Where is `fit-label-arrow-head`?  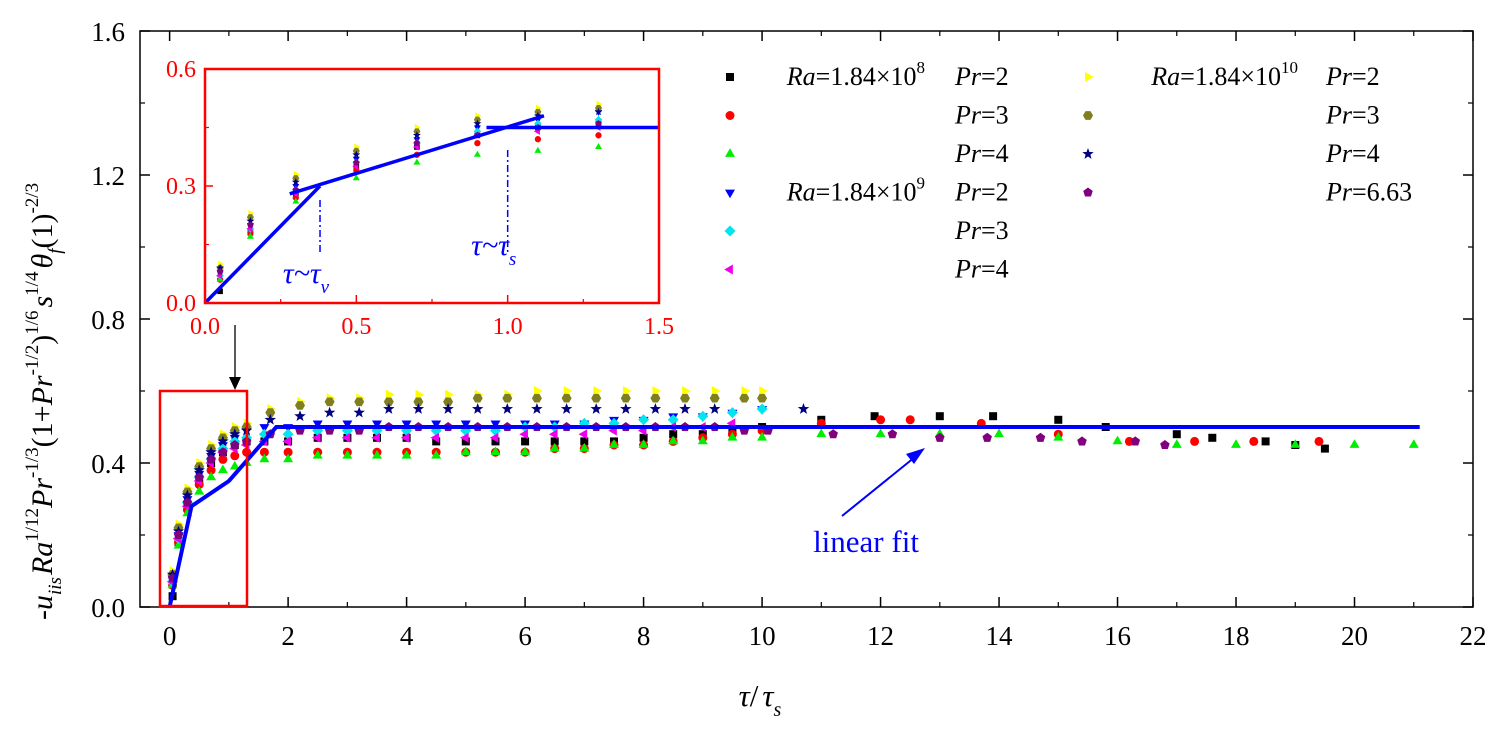 fit-label-arrow-head is located at coordinates (915, 456).